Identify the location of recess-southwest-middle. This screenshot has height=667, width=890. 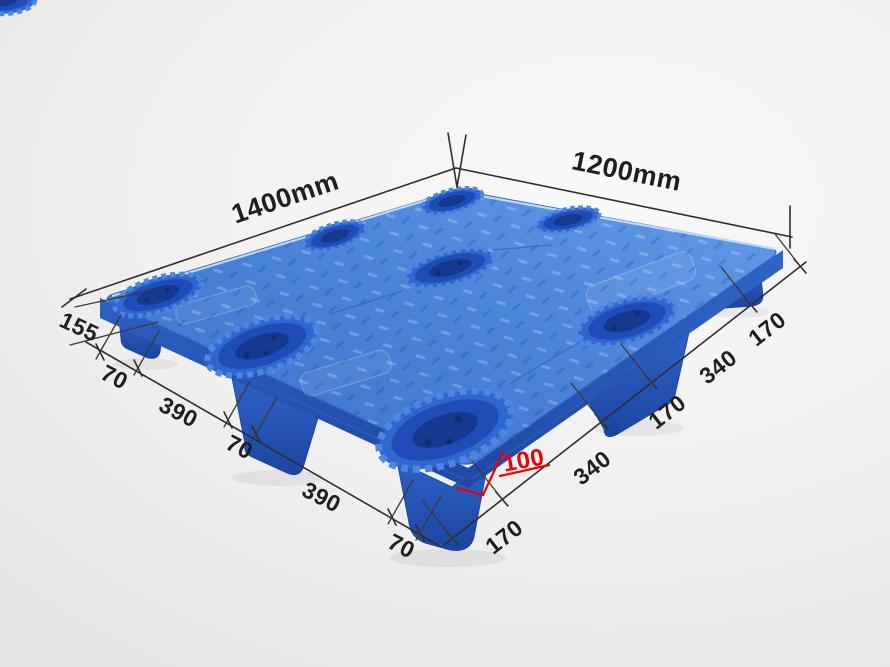
(262, 346).